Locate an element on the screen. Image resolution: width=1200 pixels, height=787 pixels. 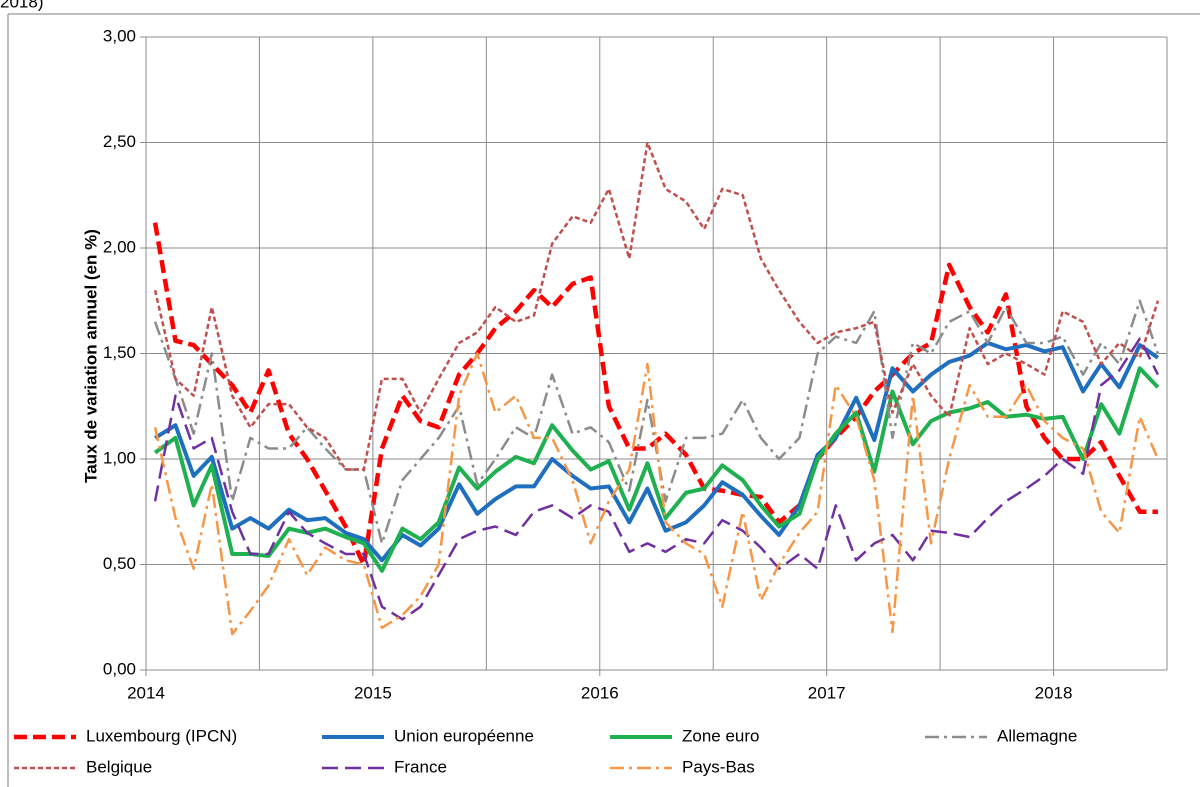
legend-label: Belgique is located at coordinates (119, 766).